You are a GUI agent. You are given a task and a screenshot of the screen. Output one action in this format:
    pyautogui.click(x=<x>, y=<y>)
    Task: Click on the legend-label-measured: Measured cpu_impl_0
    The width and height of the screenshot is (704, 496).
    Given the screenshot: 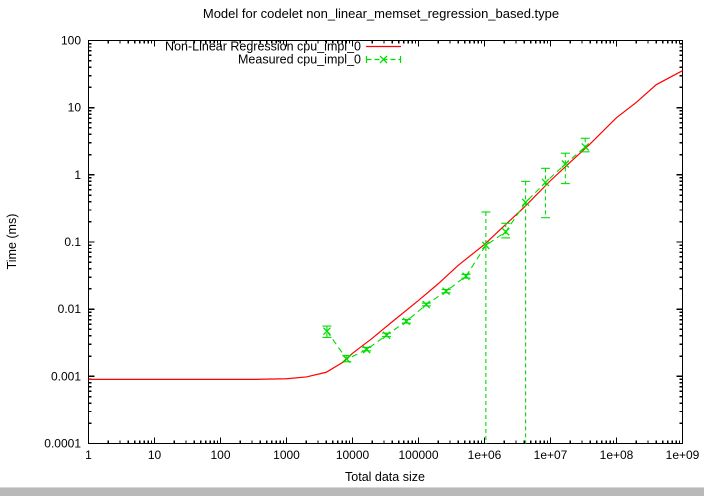 What is the action you would take?
    pyautogui.click(x=299, y=60)
    